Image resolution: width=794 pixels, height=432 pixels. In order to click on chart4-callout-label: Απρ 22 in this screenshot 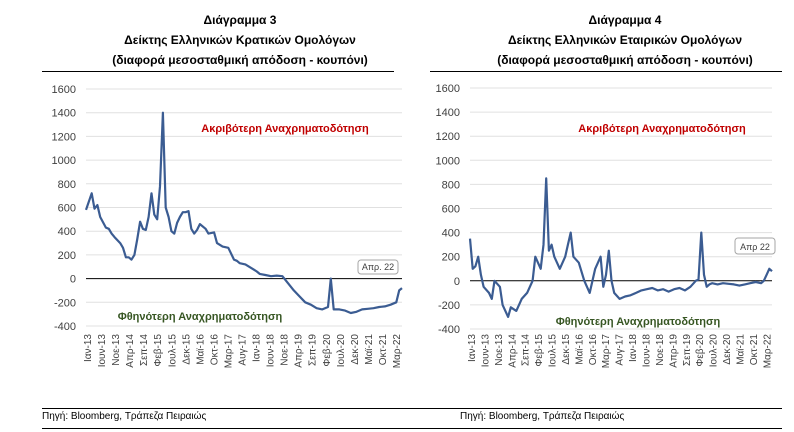, I will do `click(755, 247)`.